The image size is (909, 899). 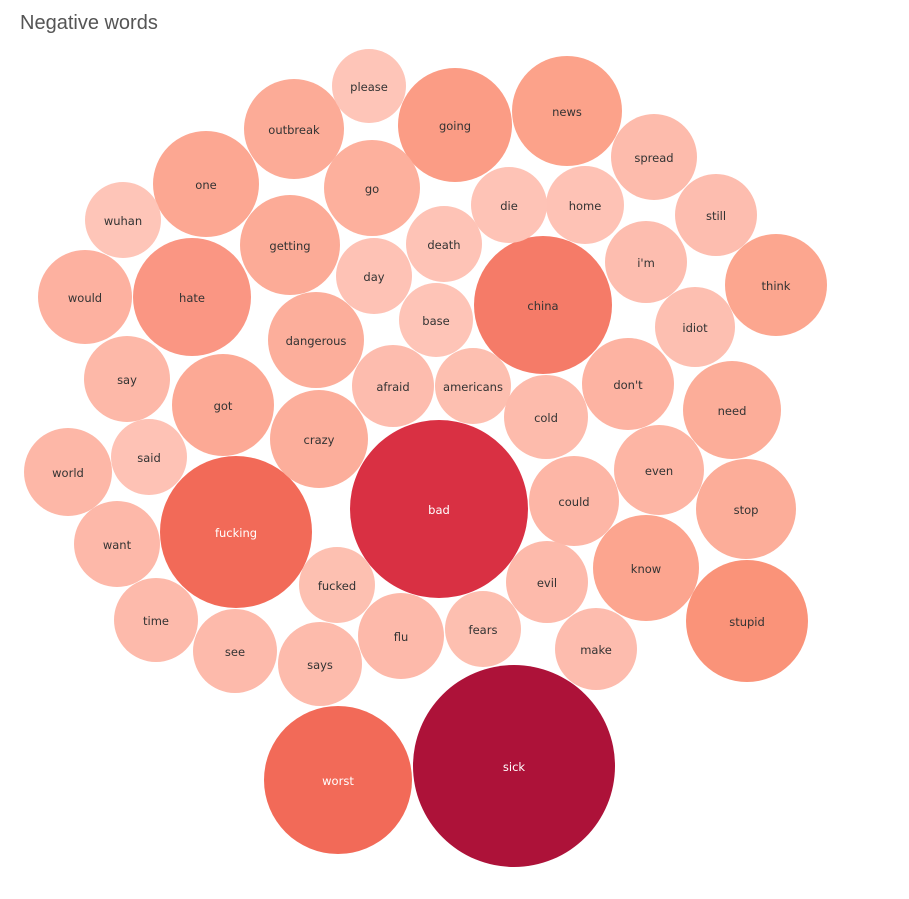 I want to click on bubble-afraid: afraid, so click(x=393, y=386).